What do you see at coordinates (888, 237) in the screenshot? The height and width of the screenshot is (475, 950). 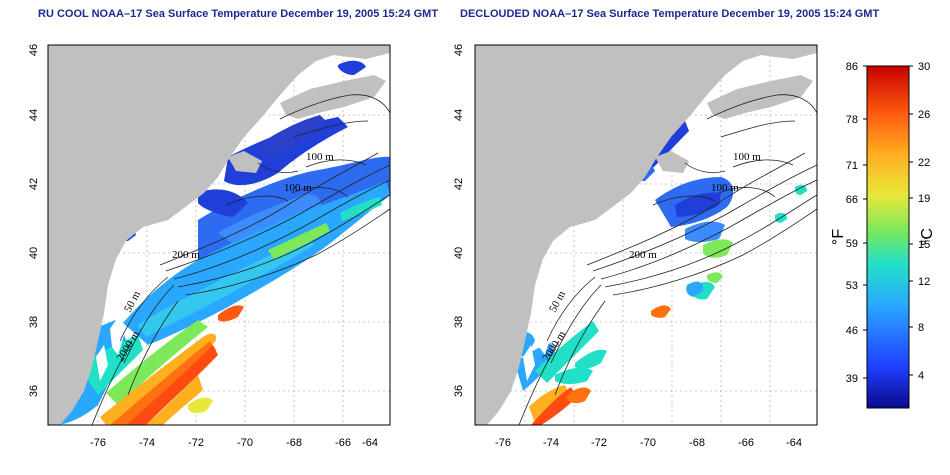 I see `colorbar-gradient` at bounding box center [888, 237].